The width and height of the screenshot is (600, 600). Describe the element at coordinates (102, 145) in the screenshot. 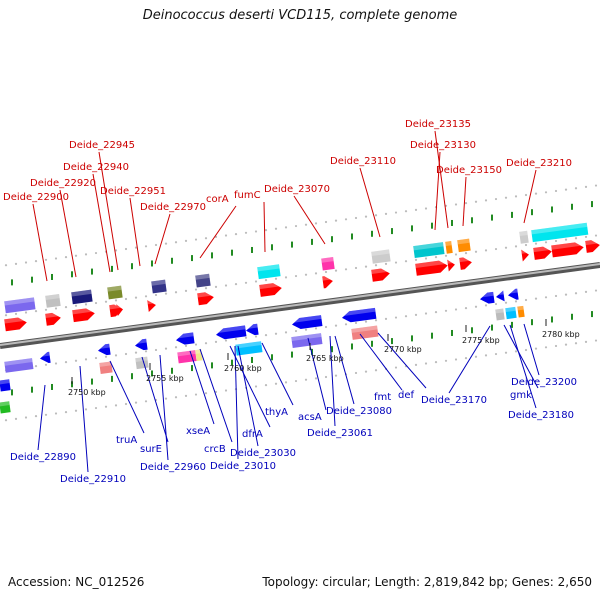

I see `gene-label: Deide_22945` at that location.